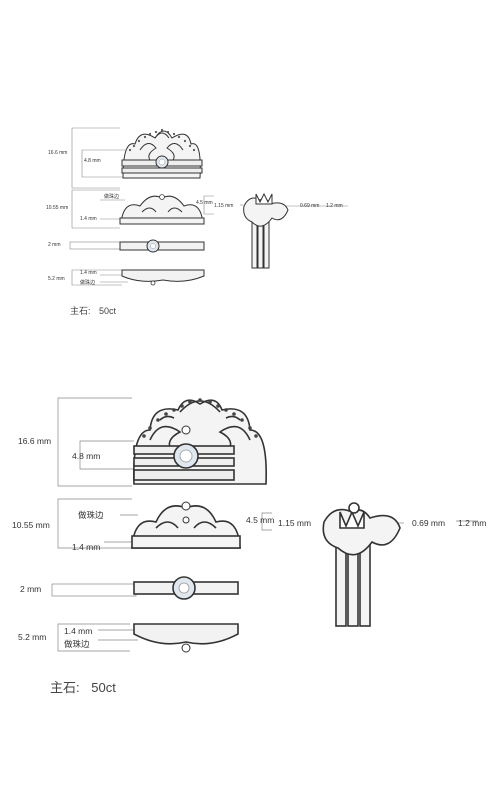 The width and height of the screenshot is (500, 795). I want to click on large-dim-band2-rail: 1.4 mm, so click(86, 547).